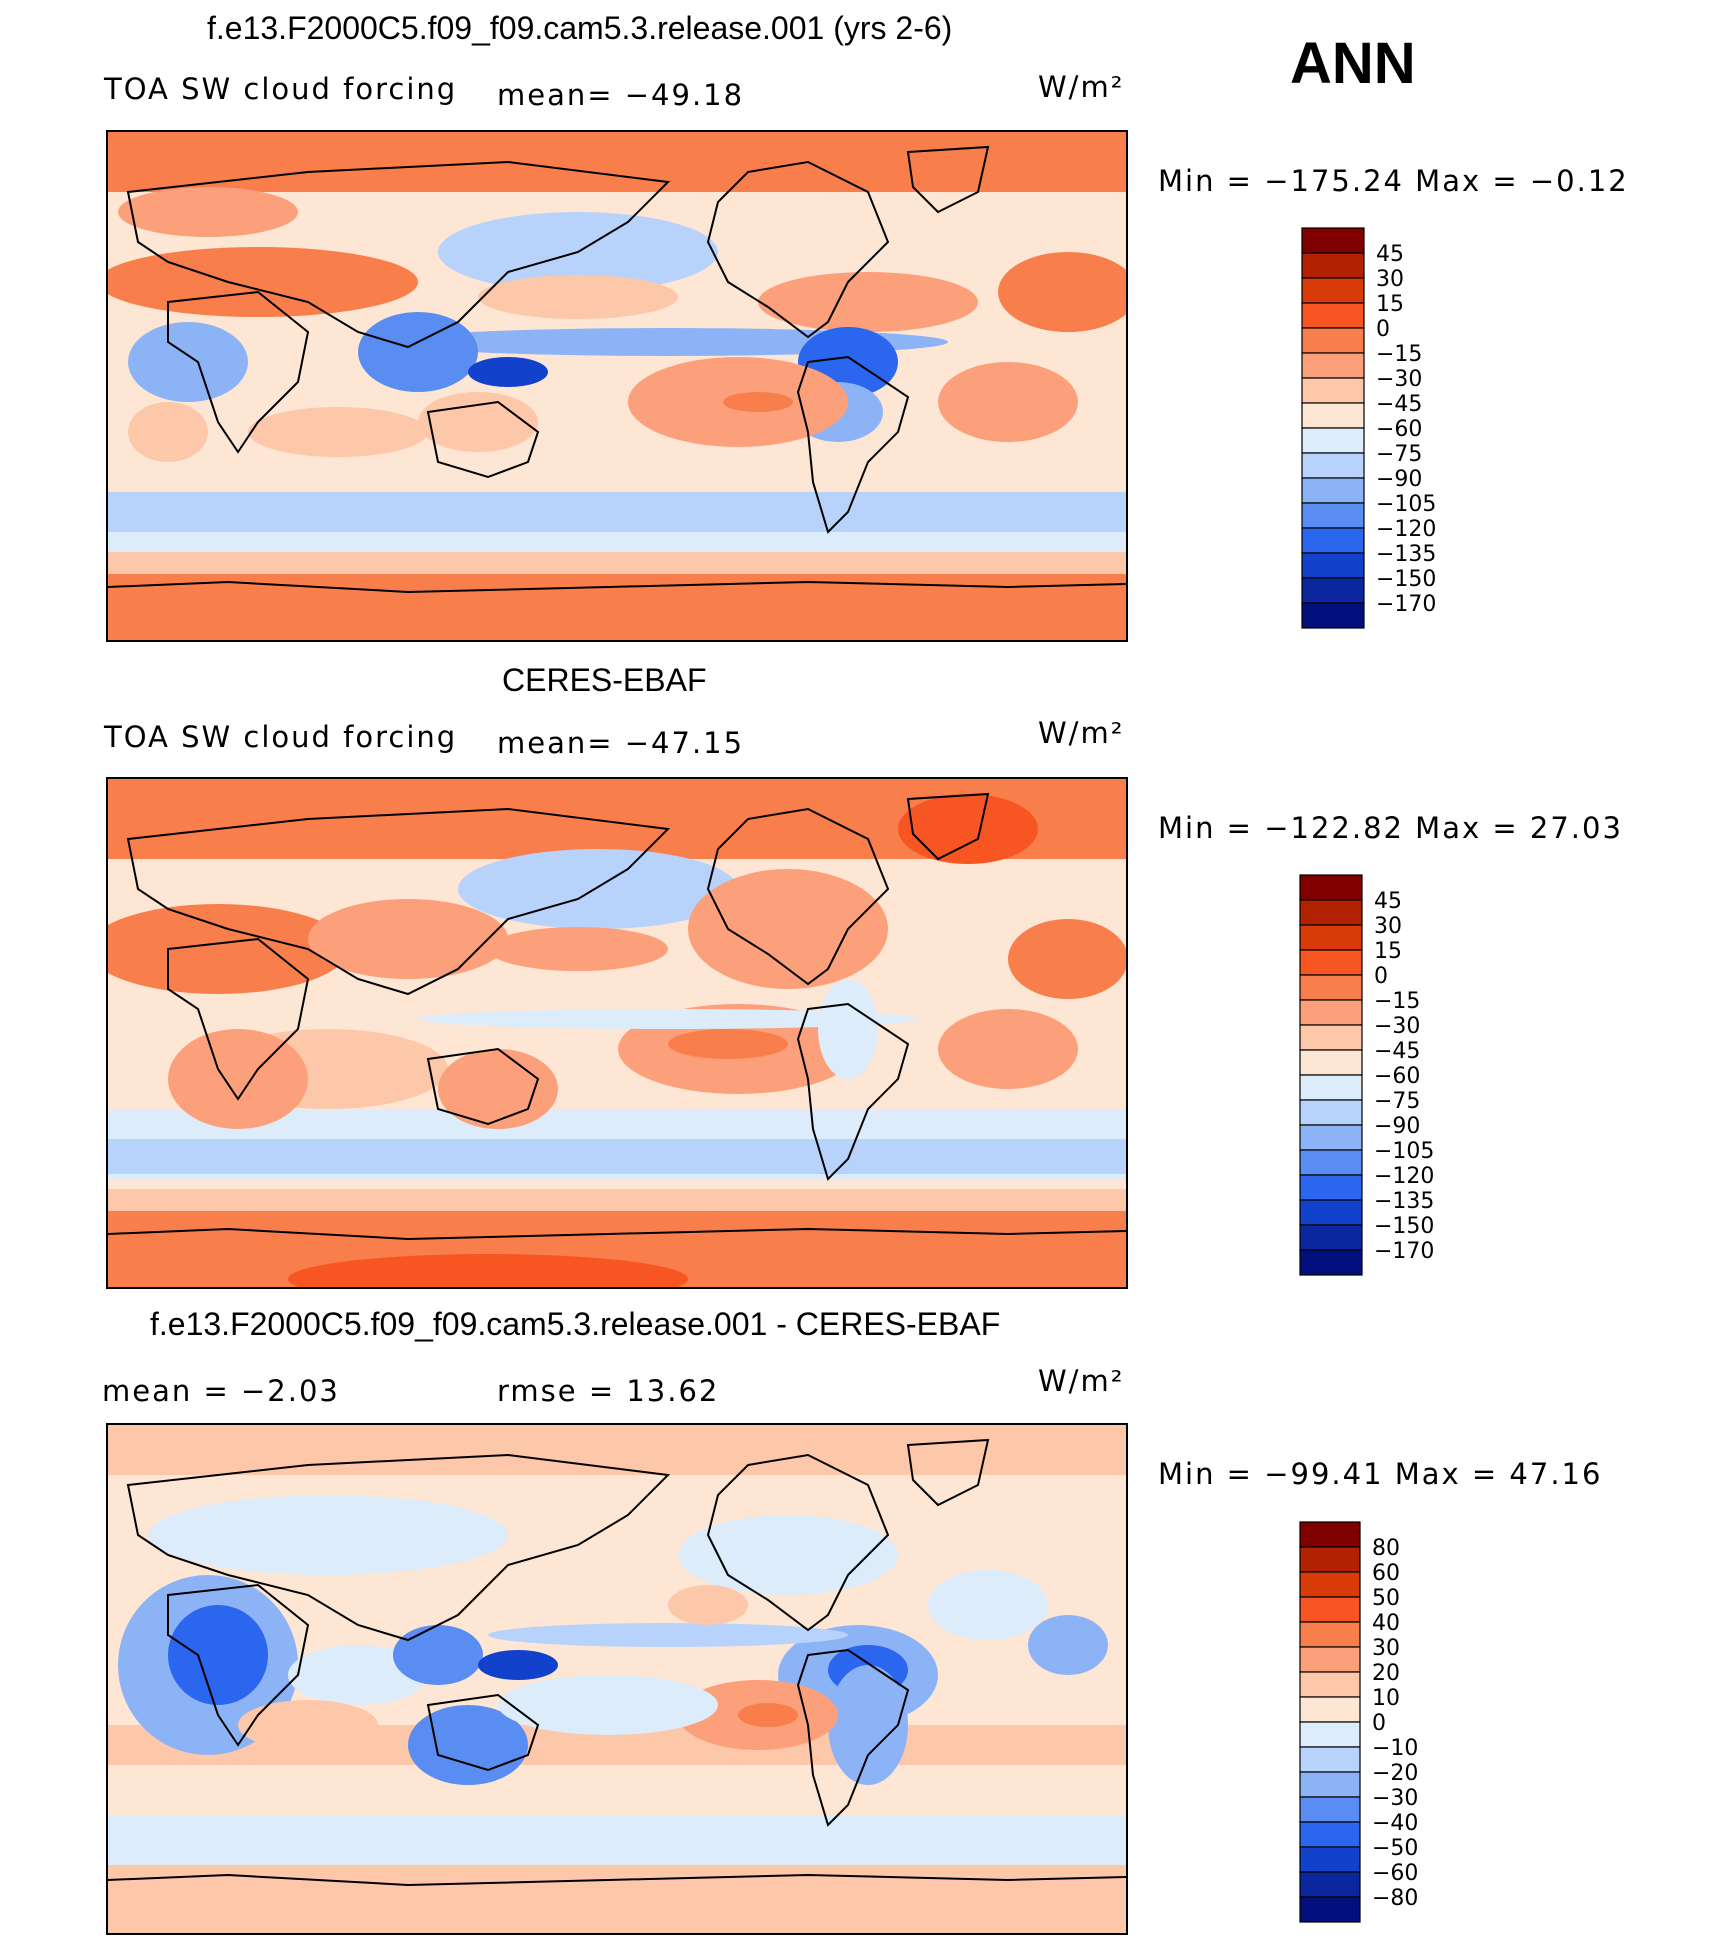  I want to click on colorbar-tick-label: 80, so click(1386, 1548).